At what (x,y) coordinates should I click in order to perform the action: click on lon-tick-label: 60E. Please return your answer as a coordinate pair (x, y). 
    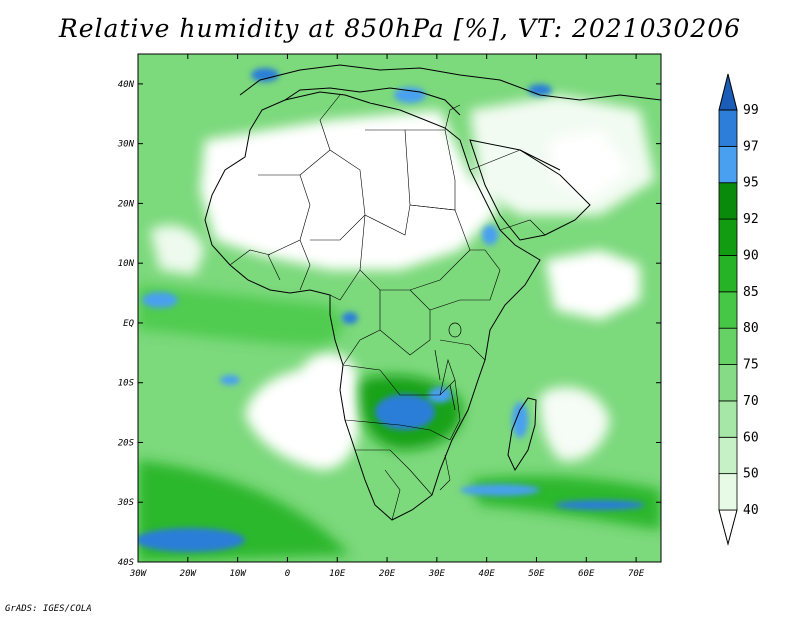
    Looking at the image, I should click on (586, 574).